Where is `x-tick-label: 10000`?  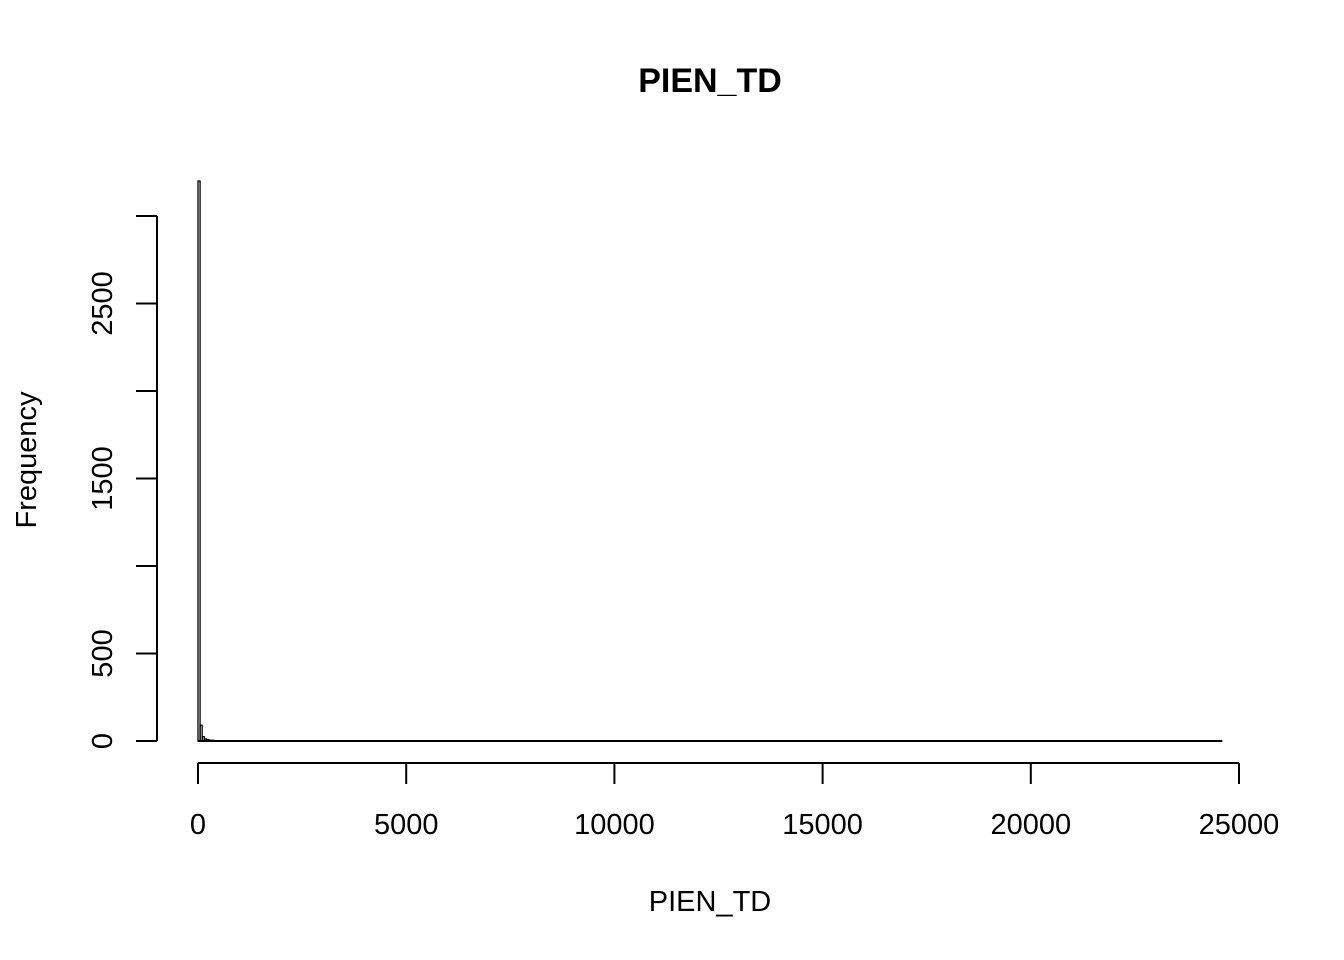 x-tick-label: 10000 is located at coordinates (614, 825).